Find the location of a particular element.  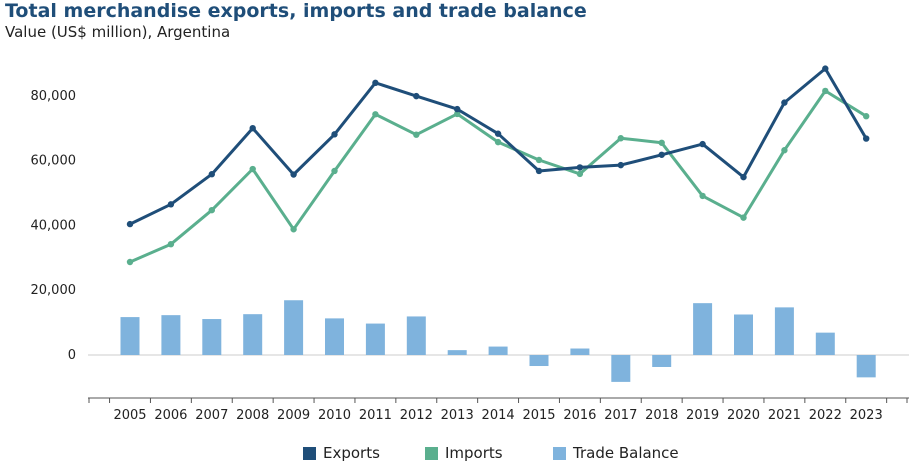

x-tick-label: 2022 is located at coordinates (825, 415).